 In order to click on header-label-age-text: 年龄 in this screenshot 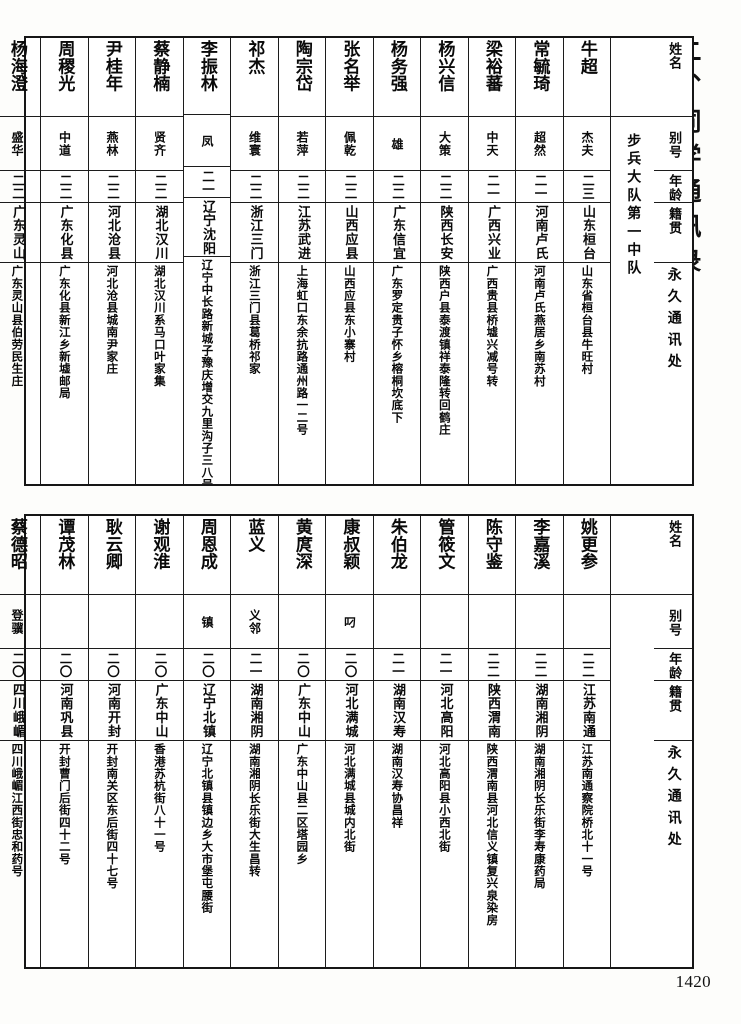, I will do `click(674, 665)`.